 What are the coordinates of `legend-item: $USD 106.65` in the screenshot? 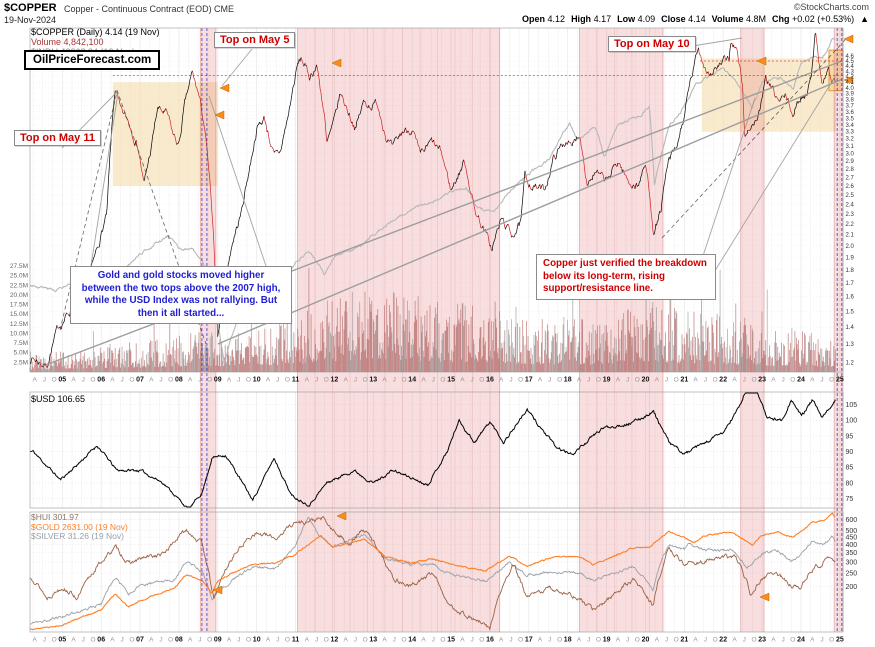 It's located at (58, 399).